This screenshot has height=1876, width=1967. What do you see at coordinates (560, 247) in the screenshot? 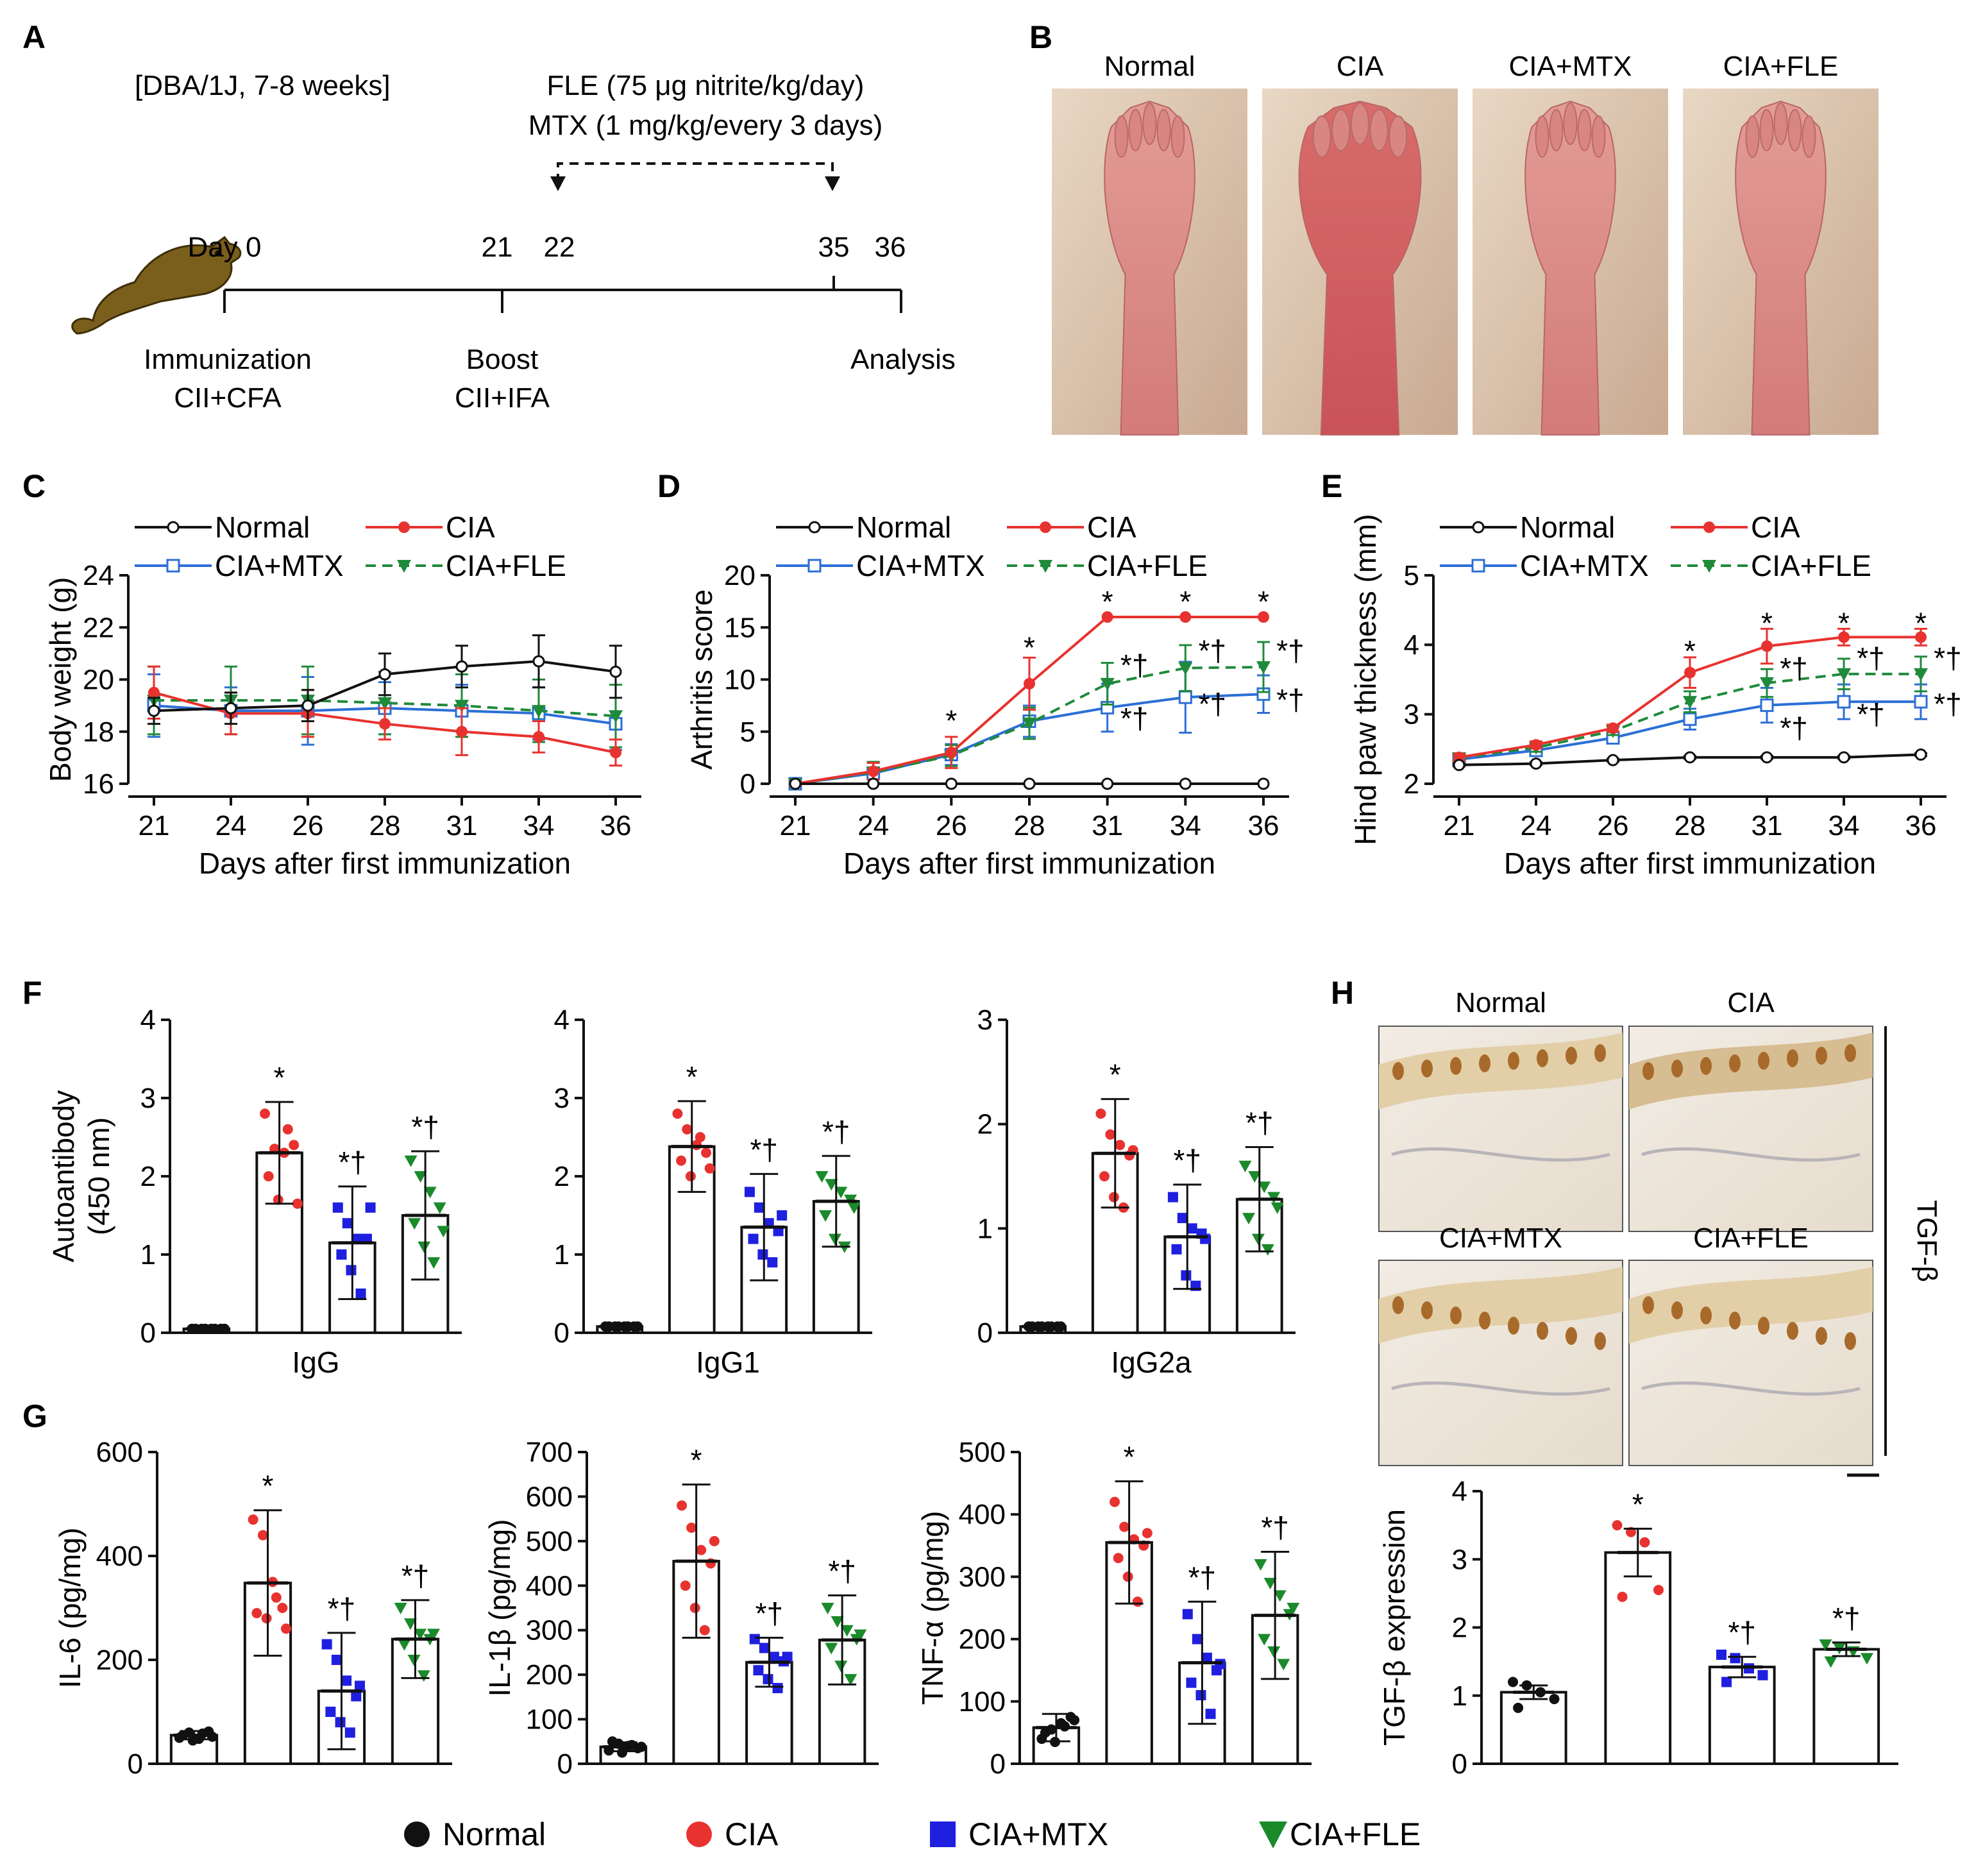
I see `timeline-day22: 22` at bounding box center [560, 247].